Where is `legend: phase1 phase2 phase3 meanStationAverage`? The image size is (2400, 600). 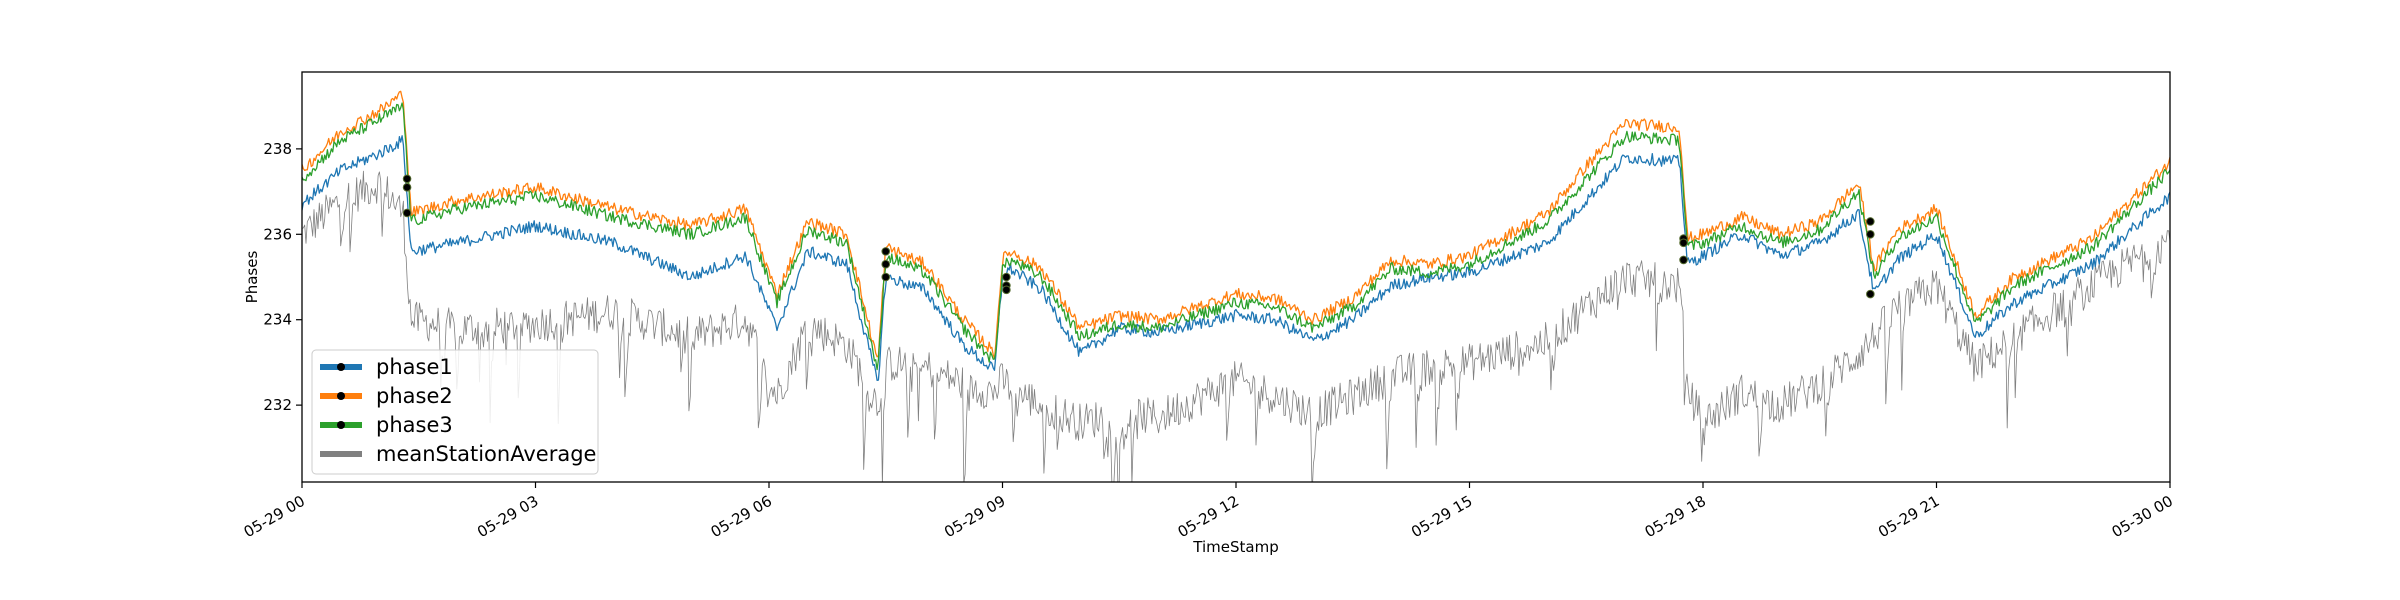
legend: phase1 phase2 phase3 meanStationAverage is located at coordinates (455, 412).